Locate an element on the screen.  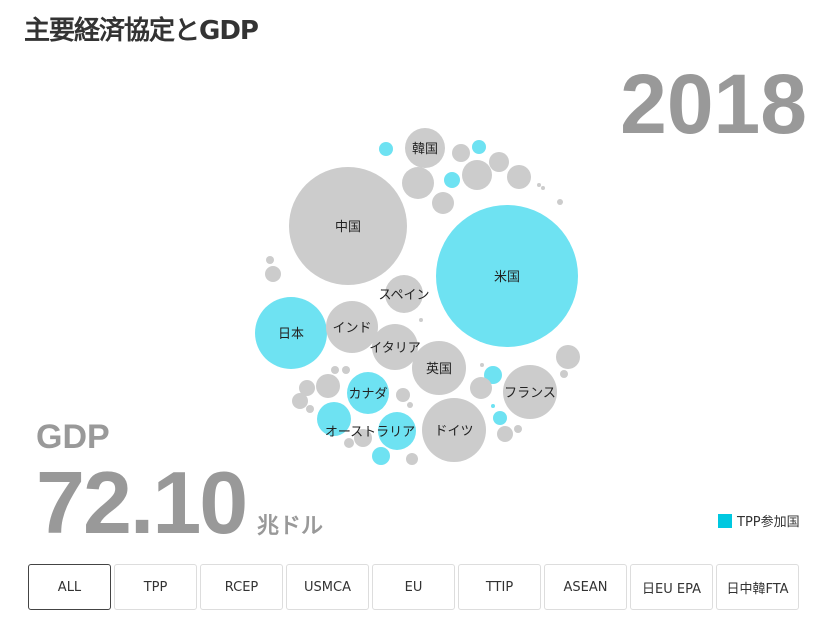
bubble-label-0: 米国 is located at coordinates (507, 277).